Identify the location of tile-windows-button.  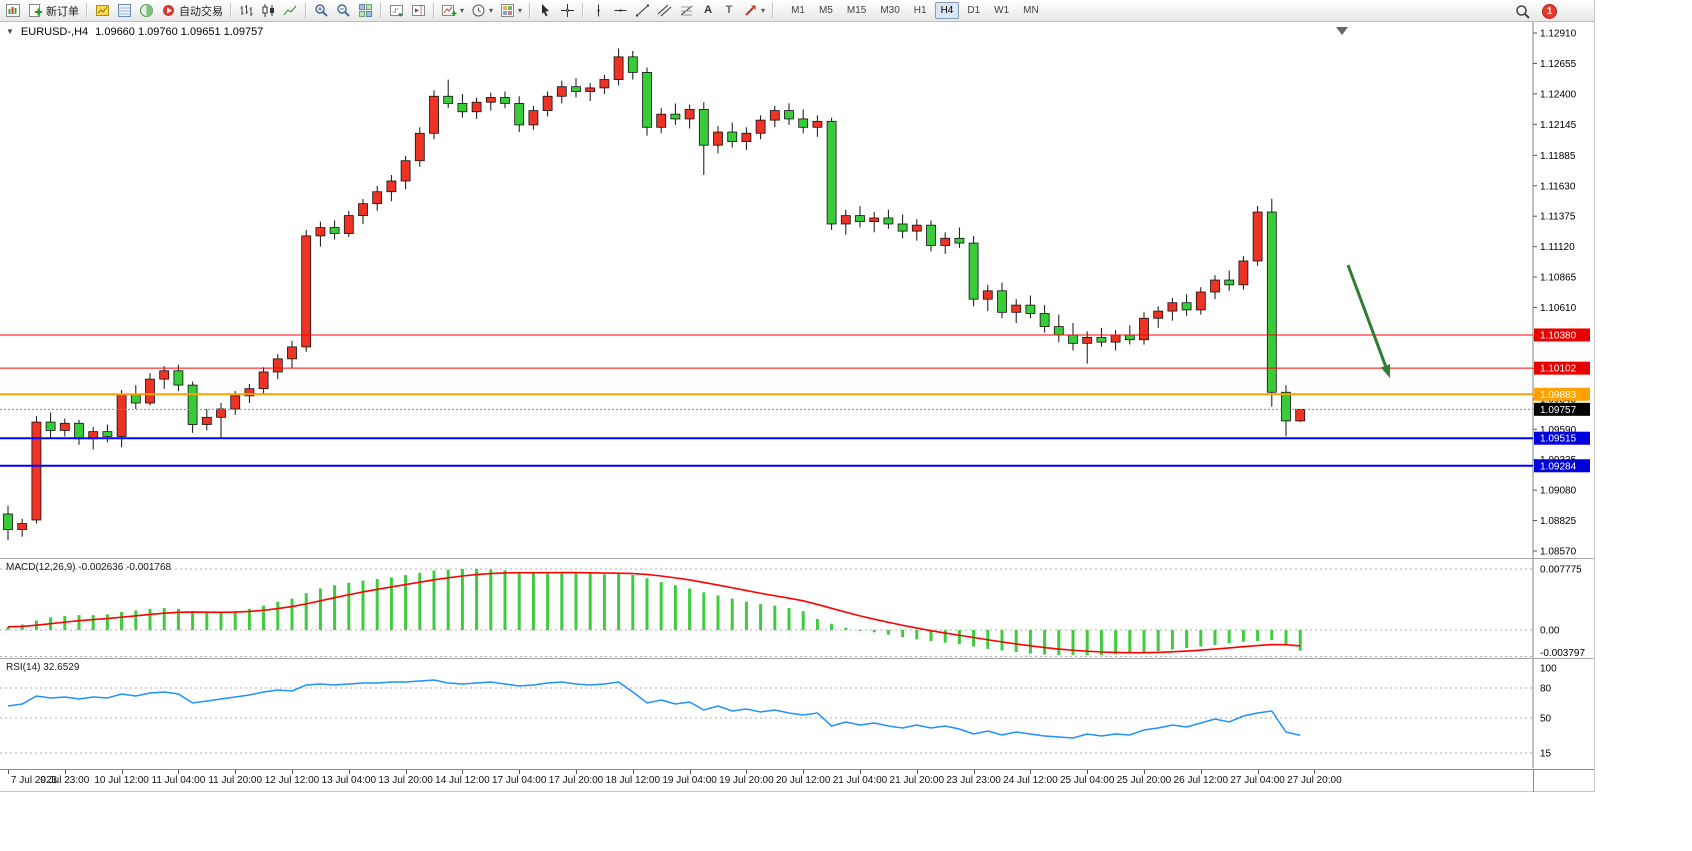
(365, 10).